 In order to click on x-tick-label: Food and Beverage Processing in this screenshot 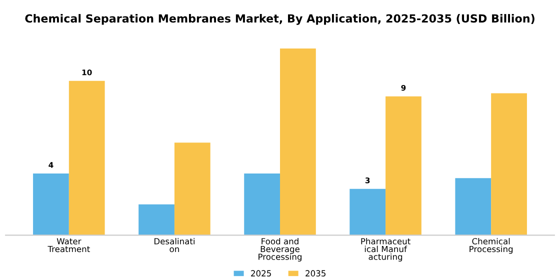, I will do `click(280, 250)`.